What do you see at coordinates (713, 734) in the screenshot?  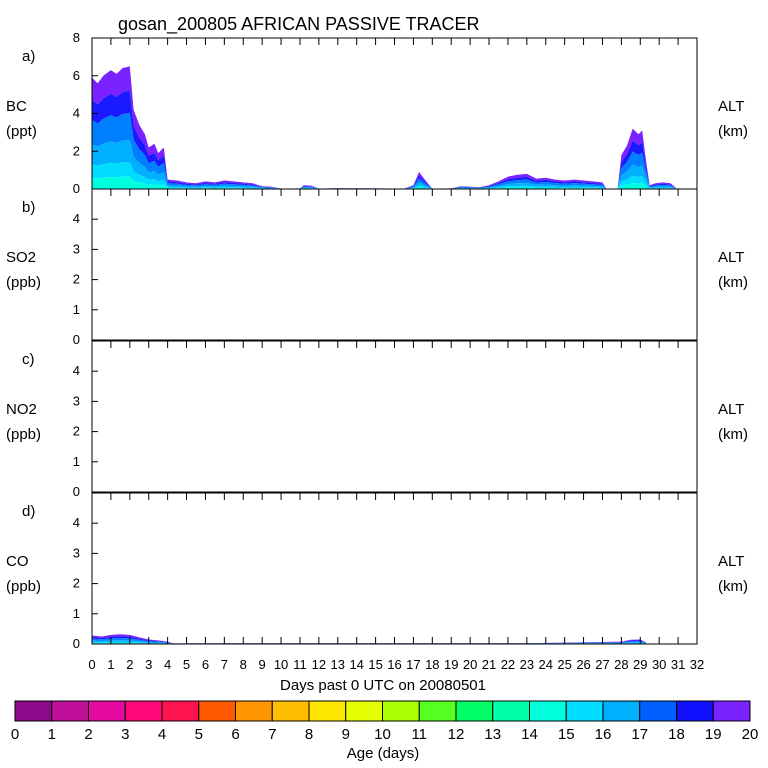 I see `colorbar-tick-label: 19` at bounding box center [713, 734].